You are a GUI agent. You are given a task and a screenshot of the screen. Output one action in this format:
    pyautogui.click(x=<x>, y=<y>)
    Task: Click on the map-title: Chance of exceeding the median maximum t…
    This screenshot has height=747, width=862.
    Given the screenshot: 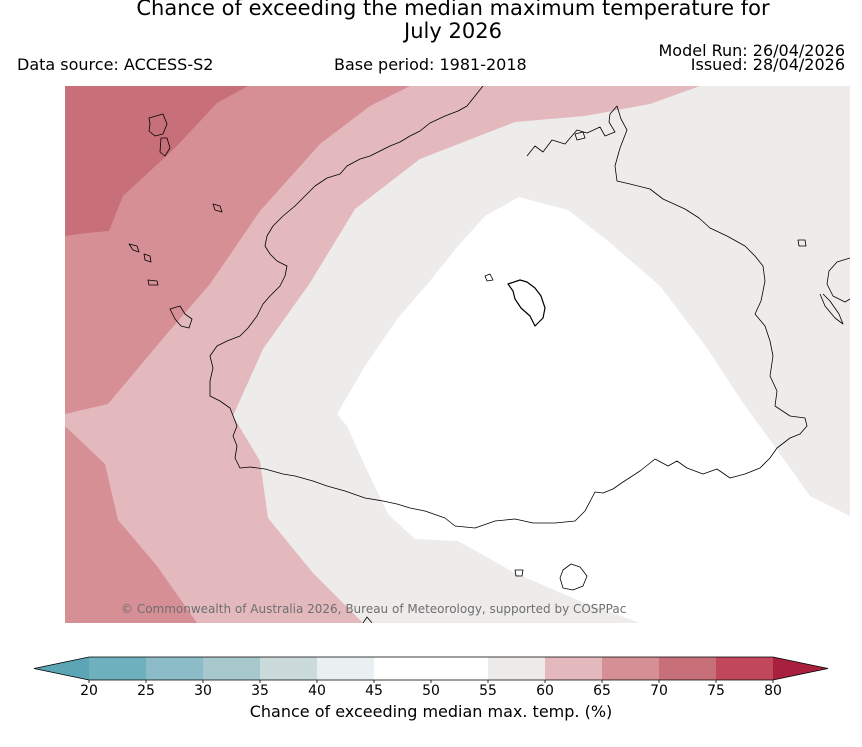 What is the action you would take?
    pyautogui.click(x=431, y=21)
    